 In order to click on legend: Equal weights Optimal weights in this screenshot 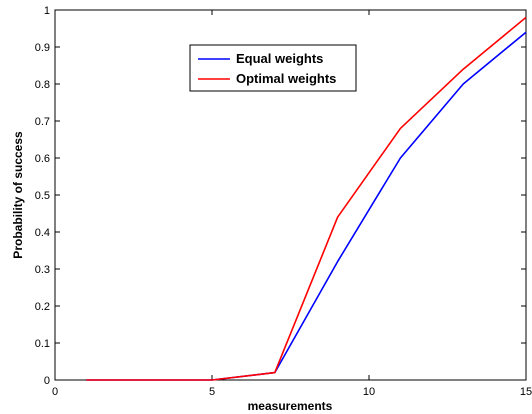, I will do `click(273, 68)`.